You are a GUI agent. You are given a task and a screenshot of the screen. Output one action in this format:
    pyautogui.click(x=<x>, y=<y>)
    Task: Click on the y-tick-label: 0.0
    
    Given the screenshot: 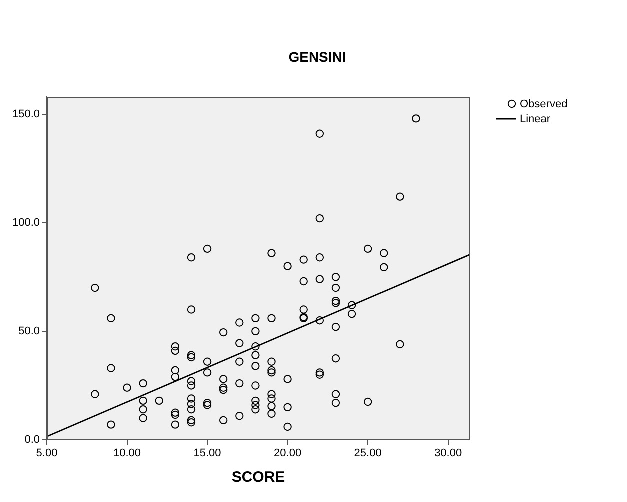 What is the action you would take?
    pyautogui.click(x=32, y=440)
    